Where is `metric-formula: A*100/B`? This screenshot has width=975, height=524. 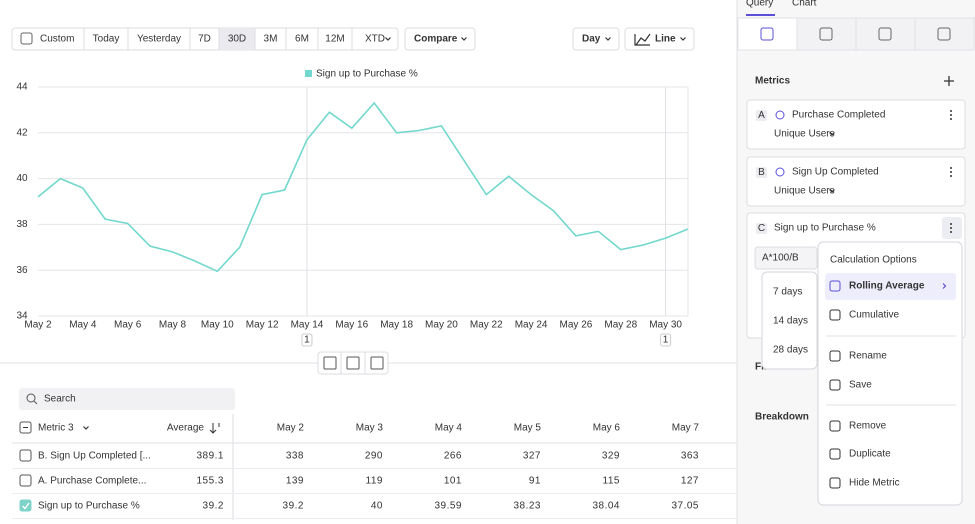 metric-formula: A*100/B is located at coordinates (780, 258).